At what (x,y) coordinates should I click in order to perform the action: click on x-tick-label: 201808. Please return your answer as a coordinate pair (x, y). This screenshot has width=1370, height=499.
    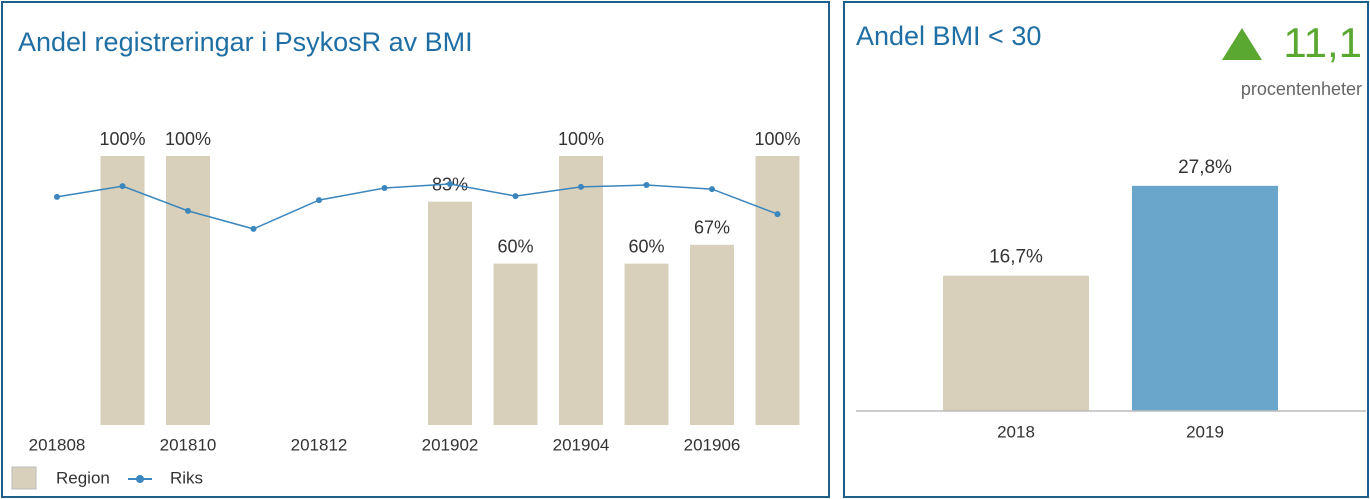
    Looking at the image, I should click on (57, 444).